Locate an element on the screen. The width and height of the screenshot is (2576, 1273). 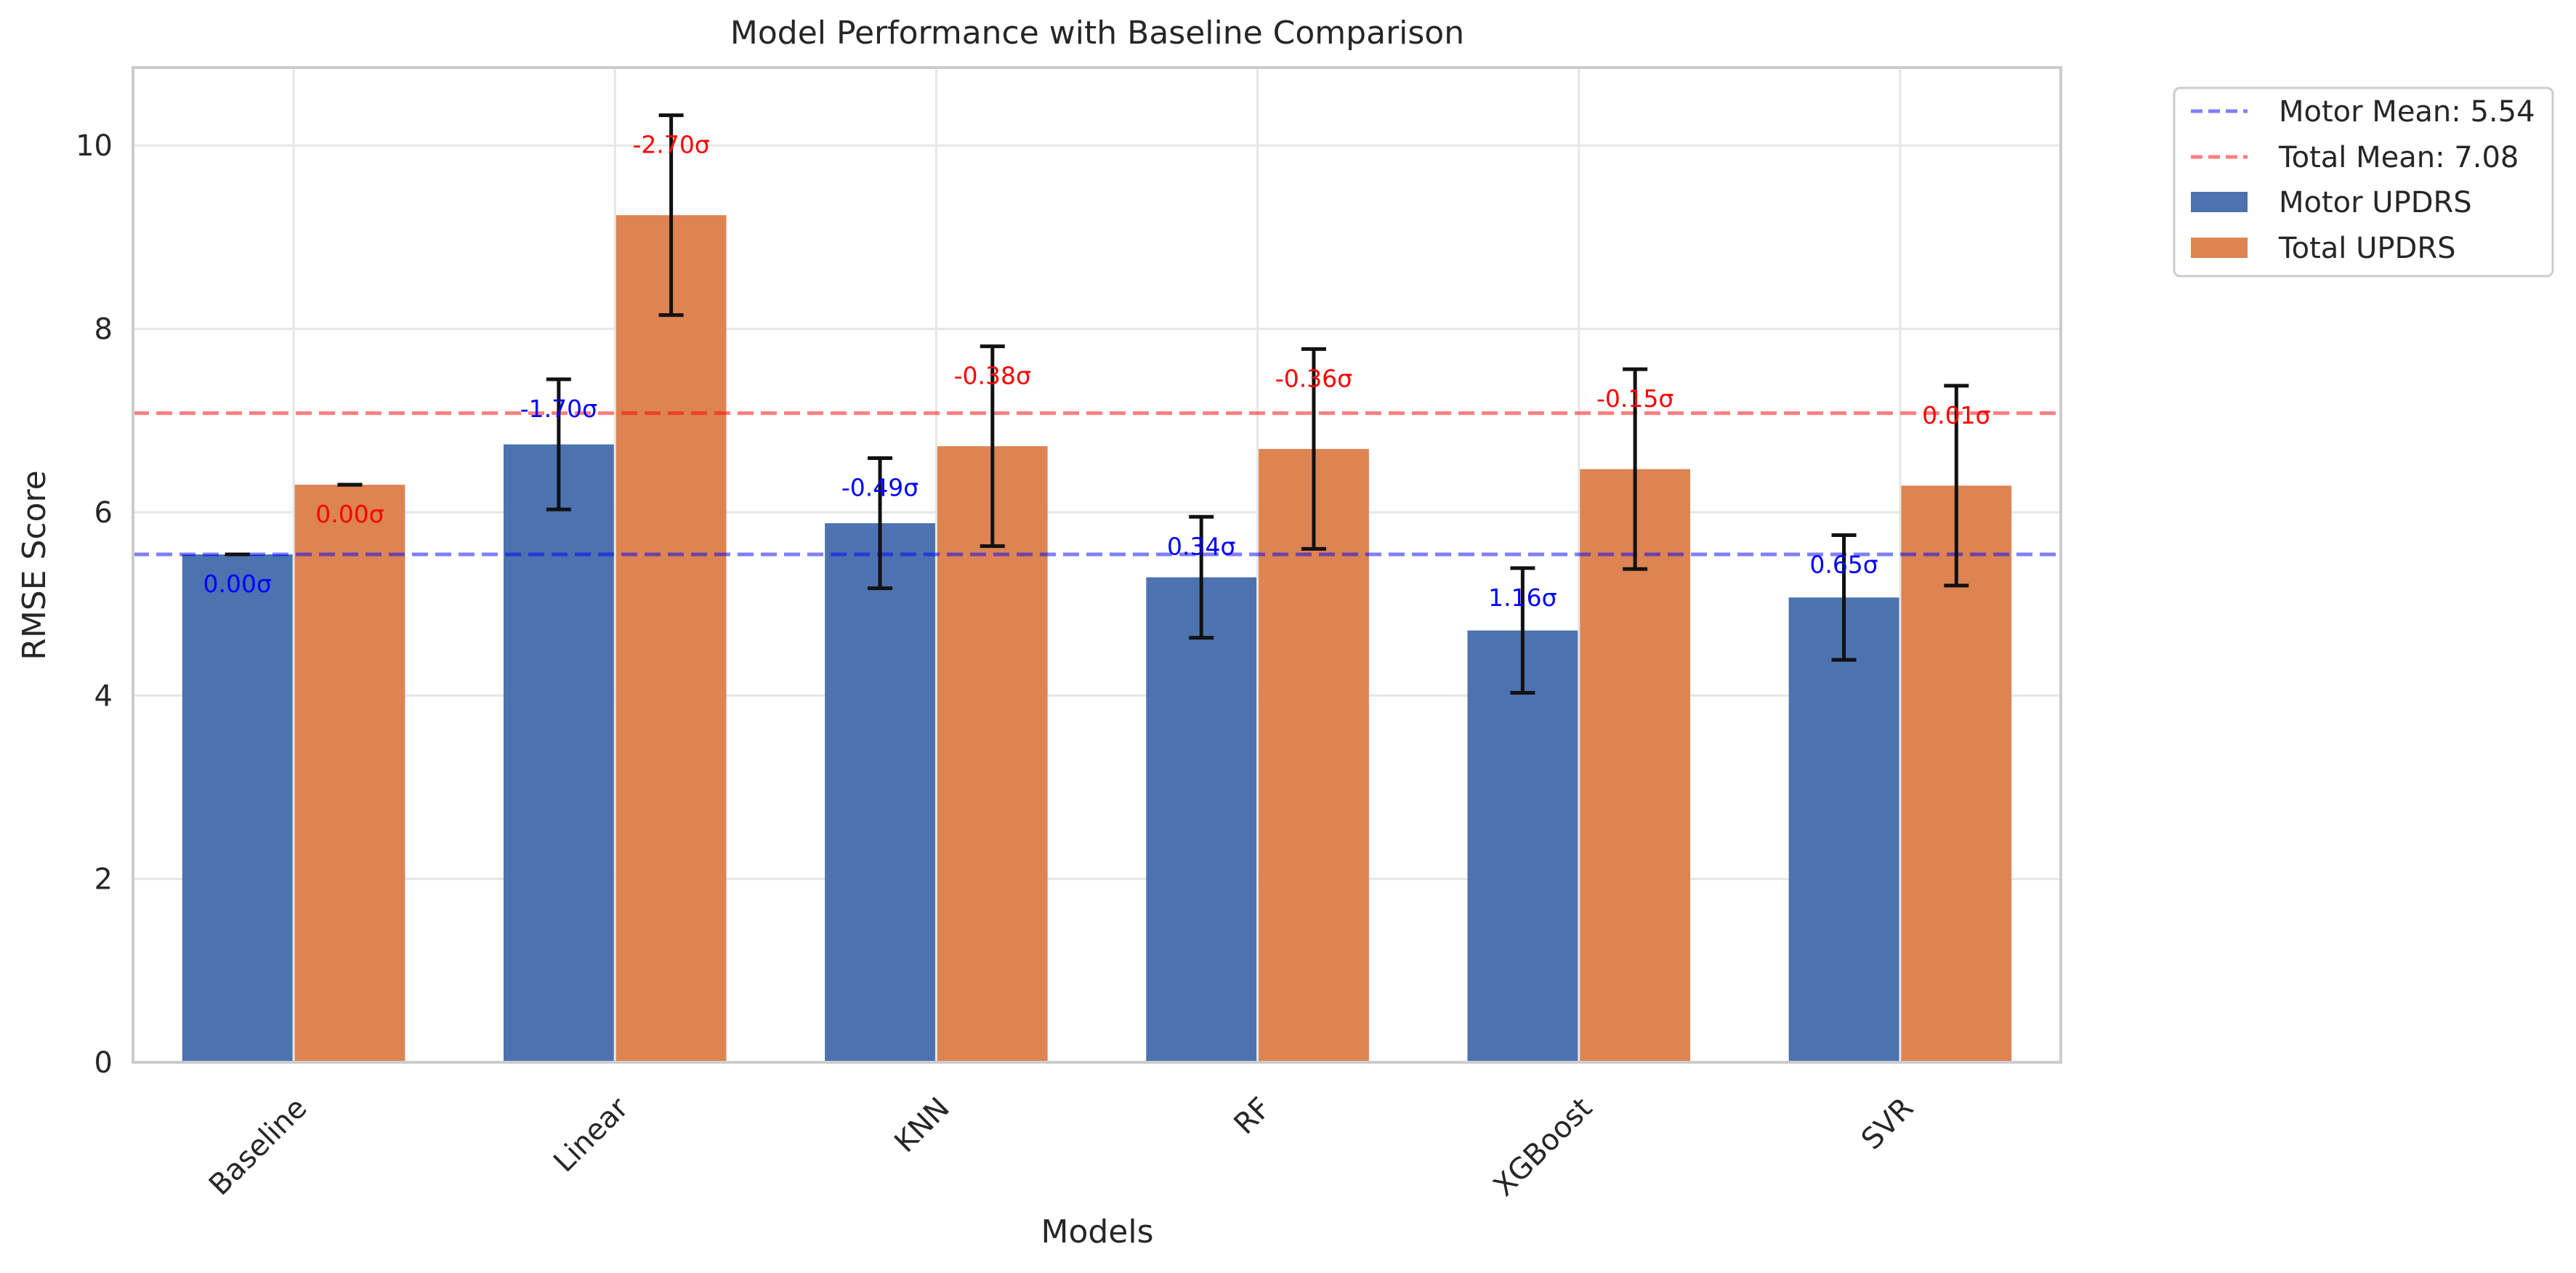
x-axis-label: Models is located at coordinates (1097, 1232).